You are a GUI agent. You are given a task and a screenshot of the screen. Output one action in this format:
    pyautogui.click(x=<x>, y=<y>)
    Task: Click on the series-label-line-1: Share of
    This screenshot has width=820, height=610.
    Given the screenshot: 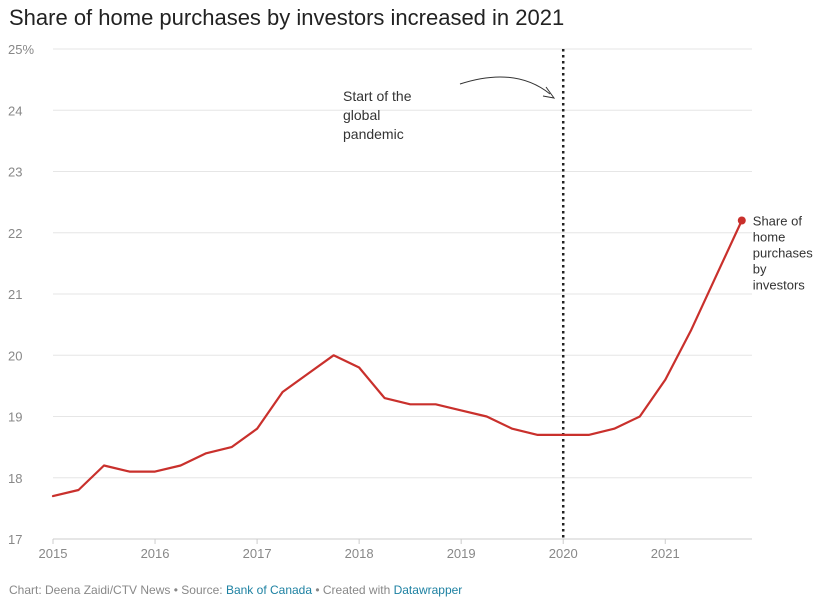 What is the action you would take?
    pyautogui.click(x=778, y=221)
    